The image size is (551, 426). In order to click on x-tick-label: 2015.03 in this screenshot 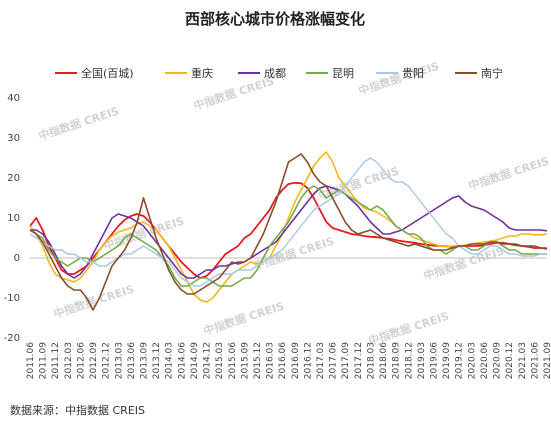, I will do `click(220, 360)`.